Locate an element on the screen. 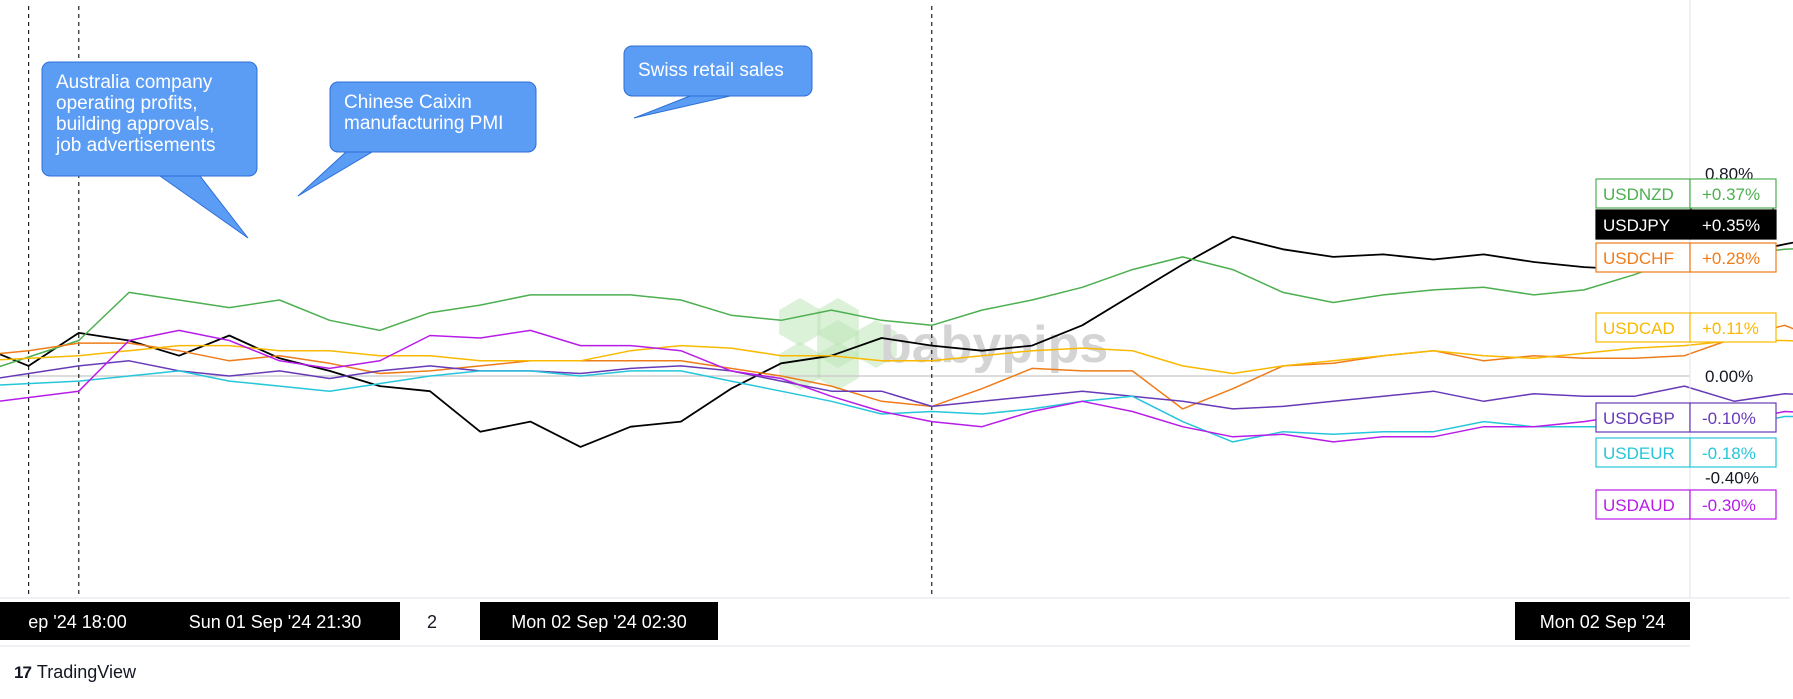 The image size is (1793, 699). series-line-usdchf is located at coordinates (896, 367).